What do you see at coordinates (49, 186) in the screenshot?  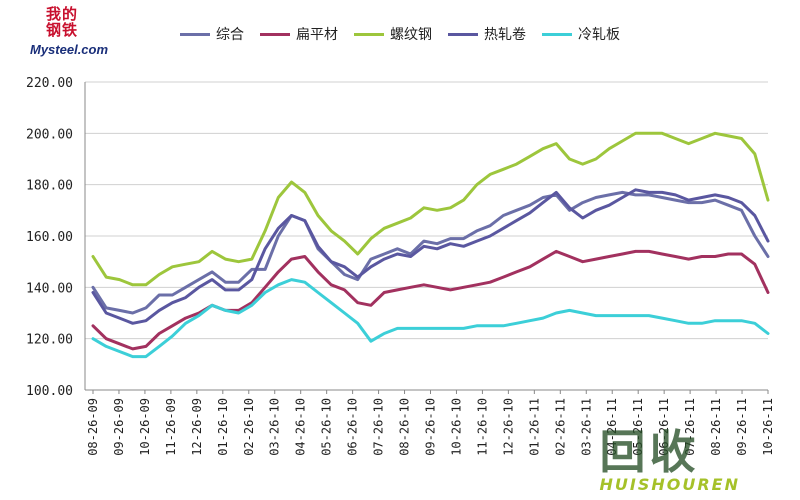 I see `y-tick-label: 180.00` at bounding box center [49, 186].